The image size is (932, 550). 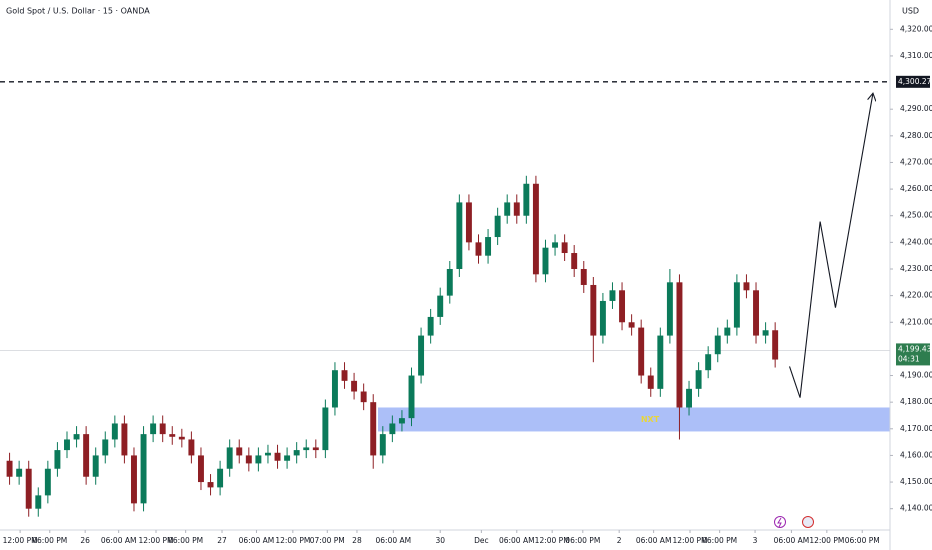 I want to click on x-tick-label: 30, so click(x=440, y=540).